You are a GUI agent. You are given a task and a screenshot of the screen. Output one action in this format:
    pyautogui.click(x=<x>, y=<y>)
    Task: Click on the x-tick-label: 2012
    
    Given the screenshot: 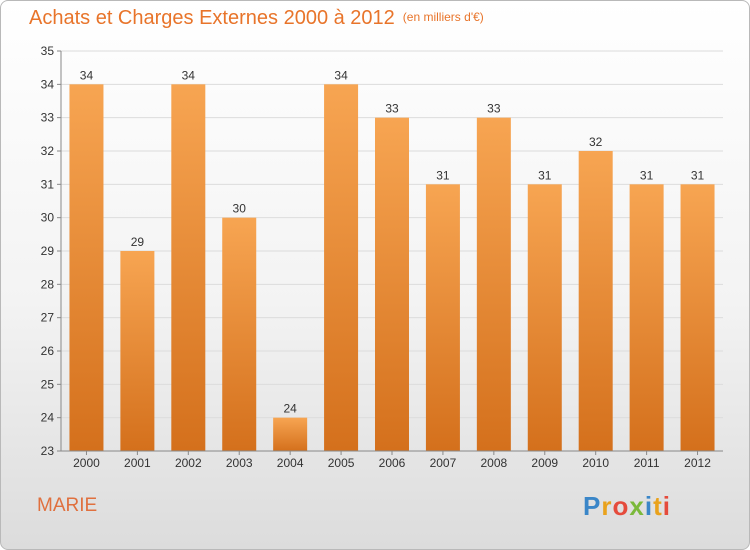 What is the action you would take?
    pyautogui.click(x=697, y=463)
    